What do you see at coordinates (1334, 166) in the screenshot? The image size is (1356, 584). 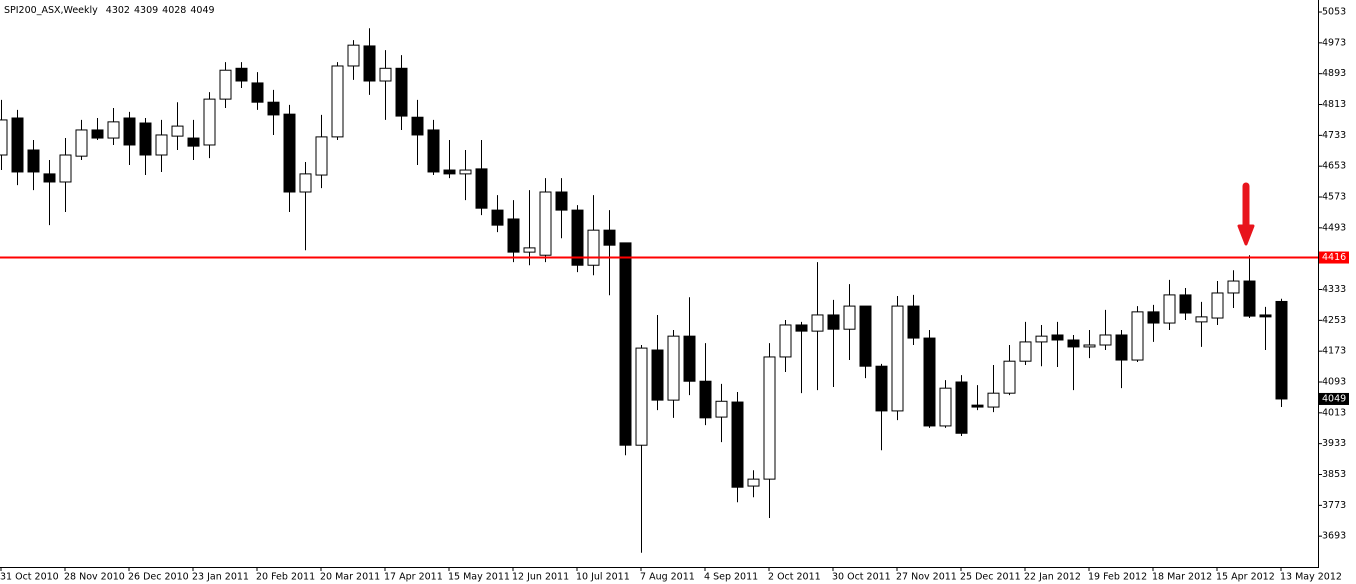 I see `y-tick-label: 4653` at bounding box center [1334, 166].